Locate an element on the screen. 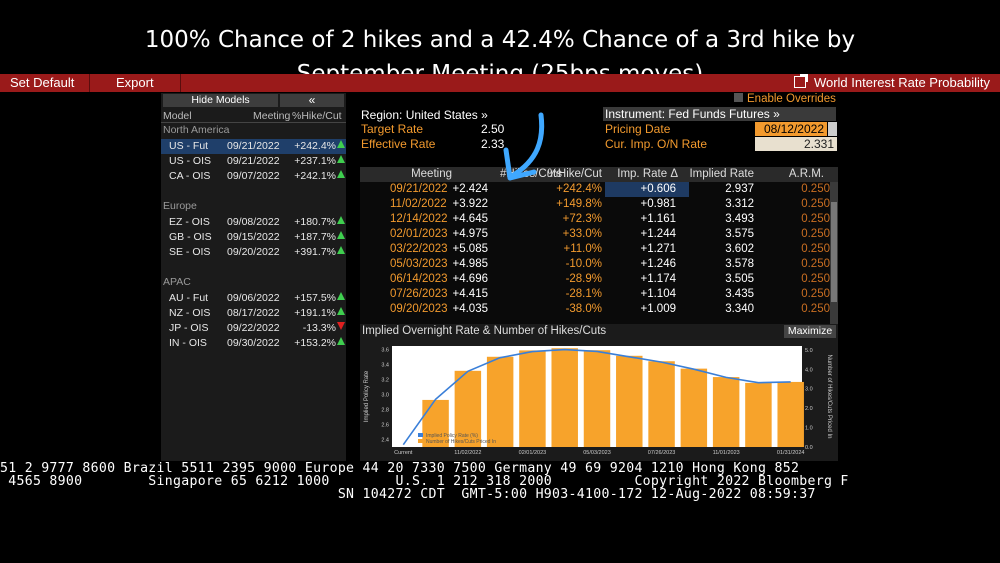 This screenshot has height=563, width=1000. scrollbar-thumb is located at coordinates (834, 252).